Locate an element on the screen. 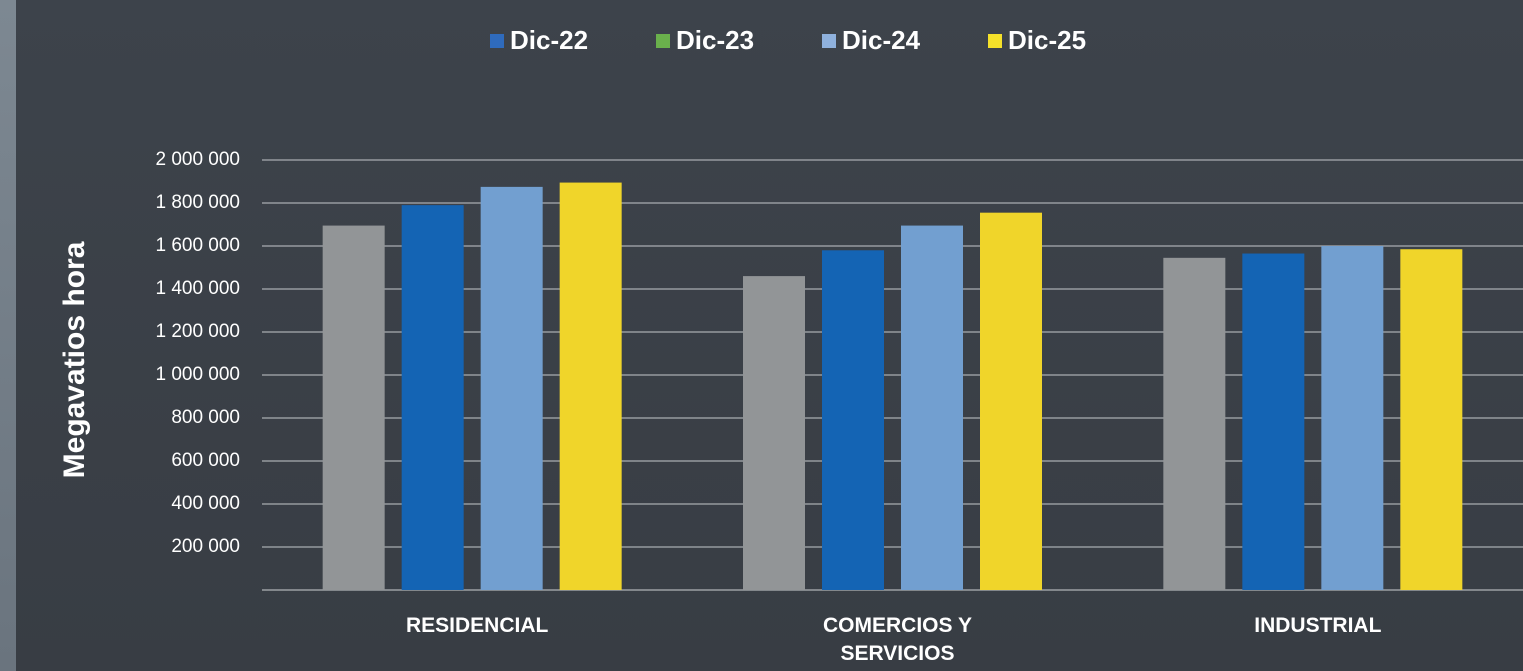  y-tick-label: 2 000 000 is located at coordinates (197, 159).